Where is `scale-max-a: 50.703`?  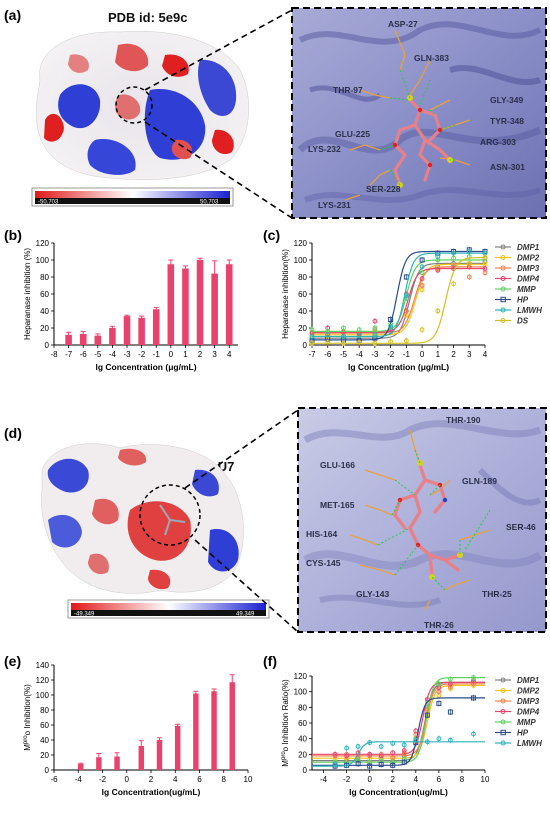 scale-max-a: 50.703 is located at coordinates (209, 203).